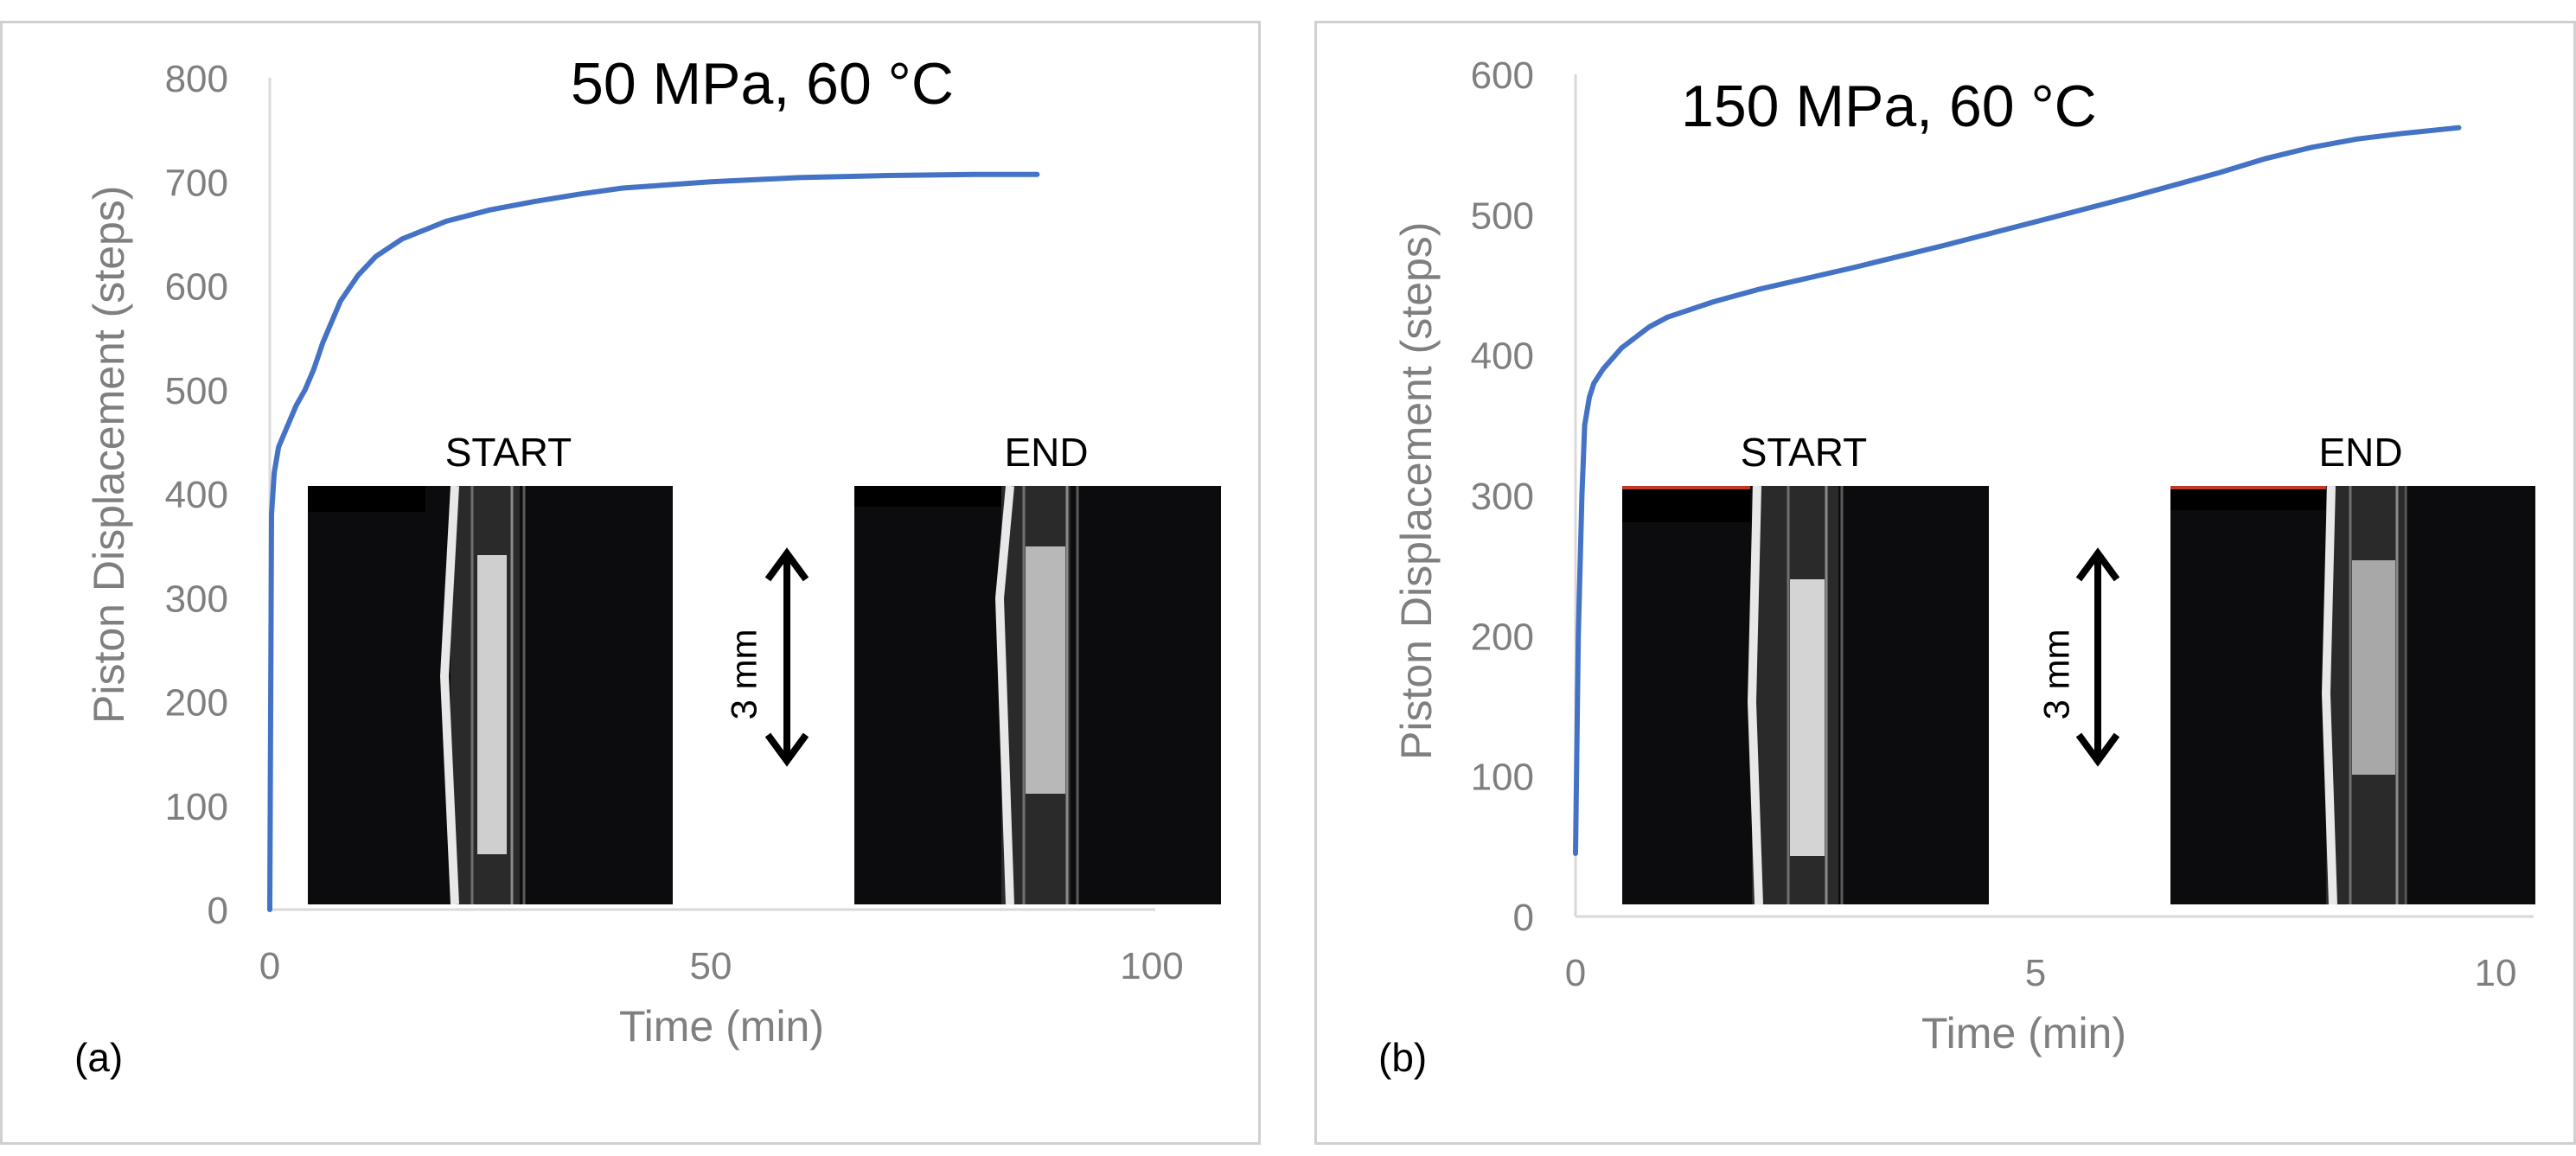 Image resolution: width=2576 pixels, height=1156 pixels. What do you see at coordinates (1503, 637) in the screenshot?
I see `panel-b-y-tick-label: 200` at bounding box center [1503, 637].